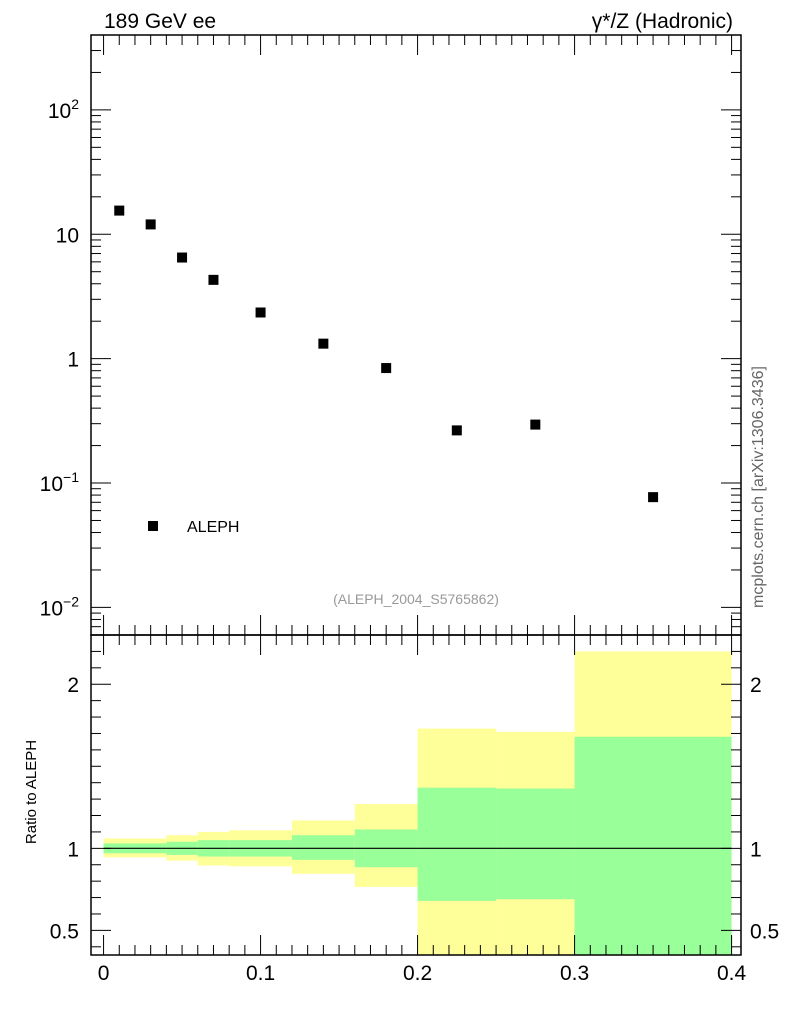 This screenshot has height=1024, width=786. What do you see at coordinates (758, 487) in the screenshot?
I see `source-side-label: mcplots.cern.ch [arXiv:1306.3436]` at bounding box center [758, 487].